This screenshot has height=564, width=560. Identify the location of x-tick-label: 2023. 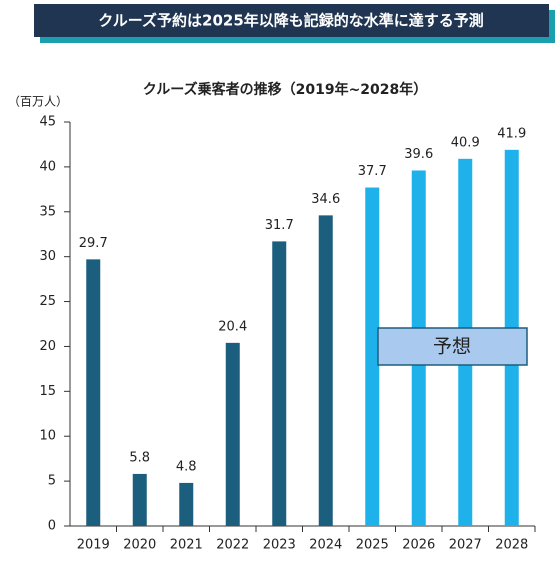
(279, 545).